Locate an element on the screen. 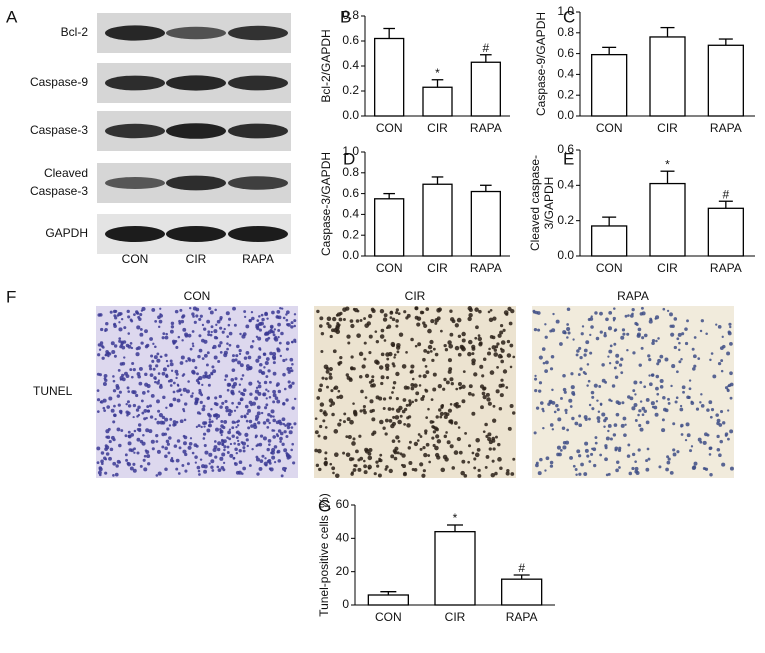 The width and height of the screenshot is (765, 653). y-tick-label: 0.2 is located at coordinates (350, 90).